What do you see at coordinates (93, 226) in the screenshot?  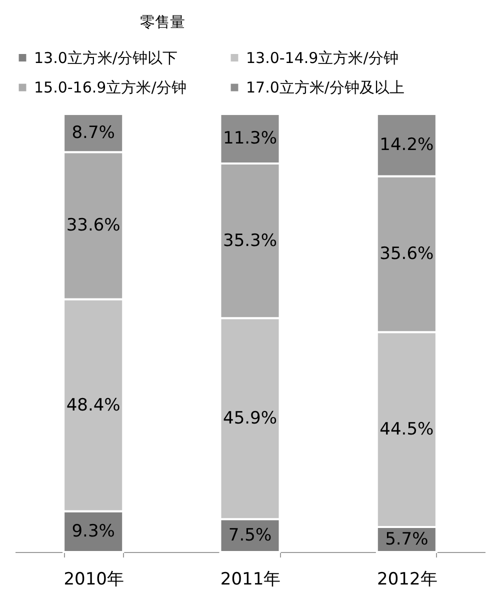 I see `data-label: 33.6%` at bounding box center [93, 226].